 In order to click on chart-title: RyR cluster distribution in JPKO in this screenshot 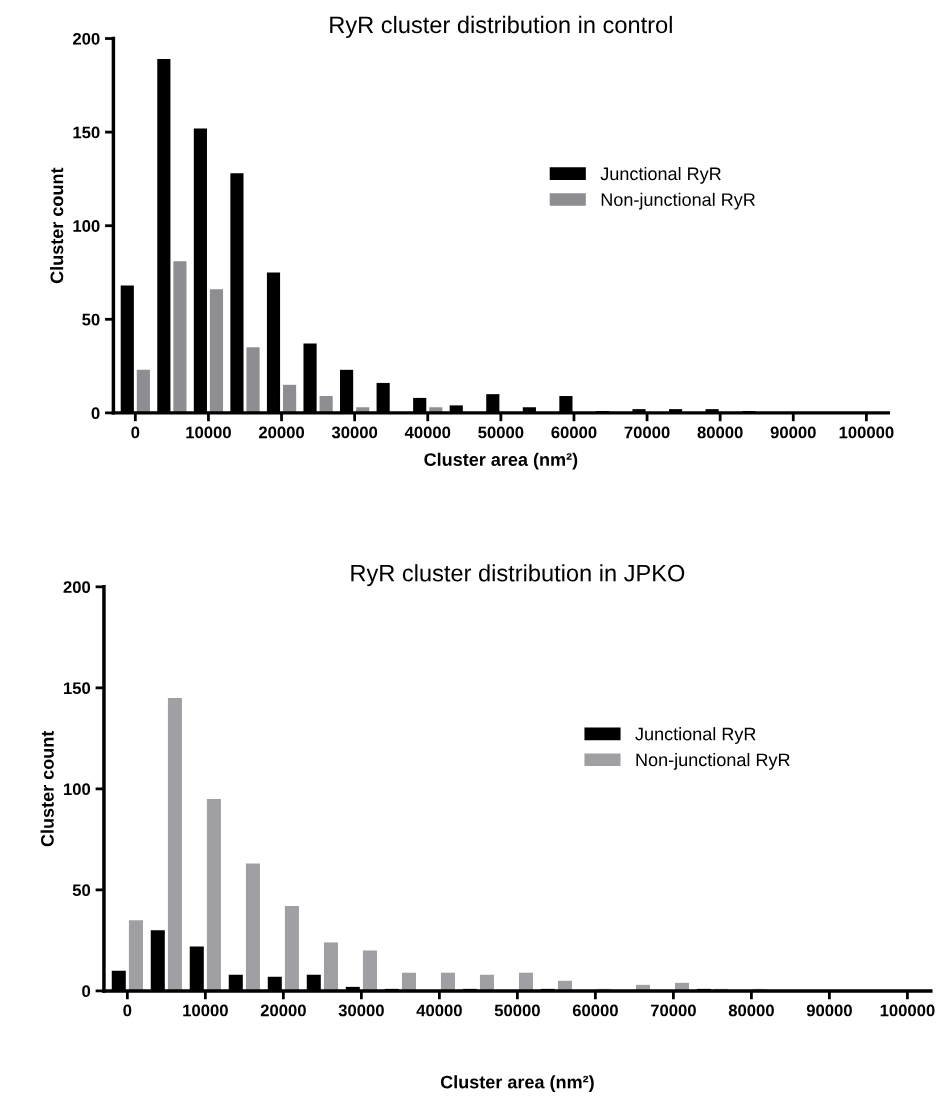, I will do `click(518, 575)`.